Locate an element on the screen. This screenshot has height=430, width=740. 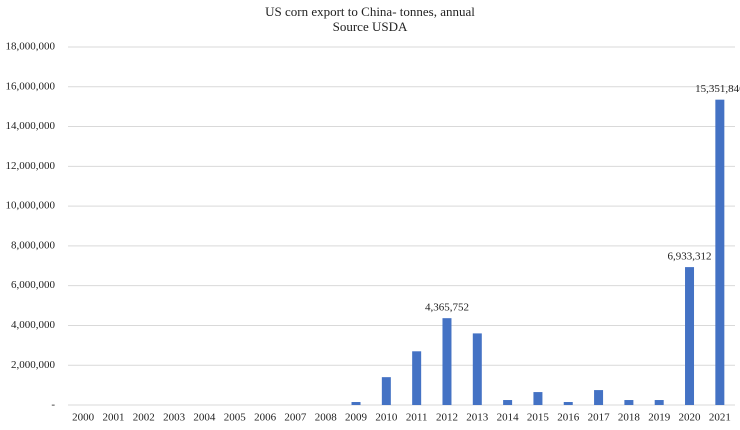
y-tick-label: 8,000,000 is located at coordinates (33, 245).